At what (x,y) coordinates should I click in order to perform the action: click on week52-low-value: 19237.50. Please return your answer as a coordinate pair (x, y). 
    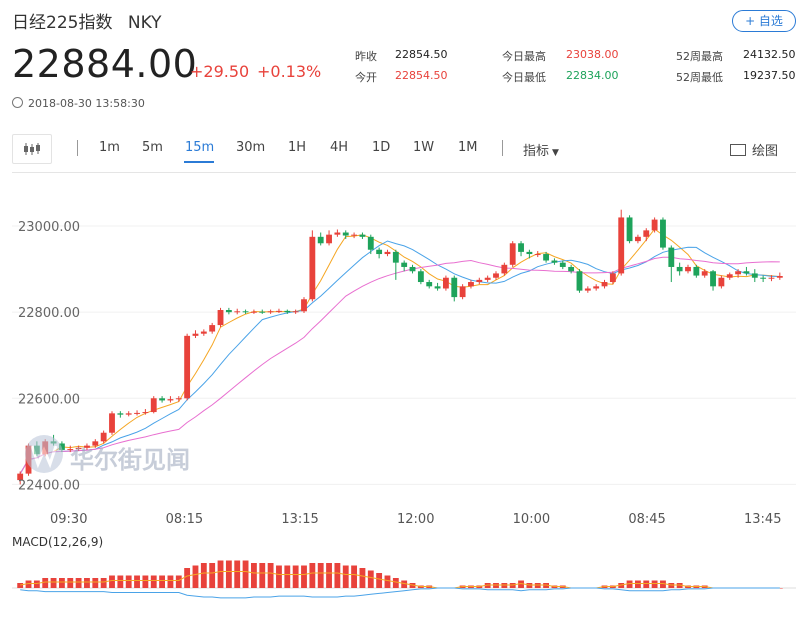
    Looking at the image, I should click on (769, 75).